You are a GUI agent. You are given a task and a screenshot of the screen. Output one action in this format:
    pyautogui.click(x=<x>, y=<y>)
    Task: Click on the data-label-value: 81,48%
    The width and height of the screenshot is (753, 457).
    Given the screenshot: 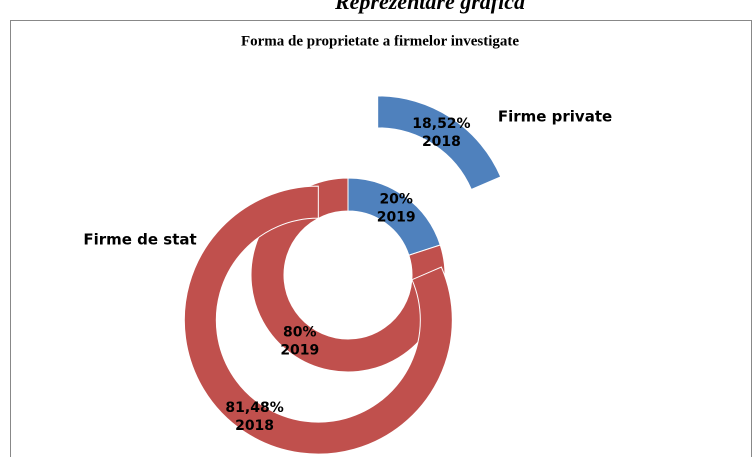 What is the action you would take?
    pyautogui.click(x=254, y=408)
    